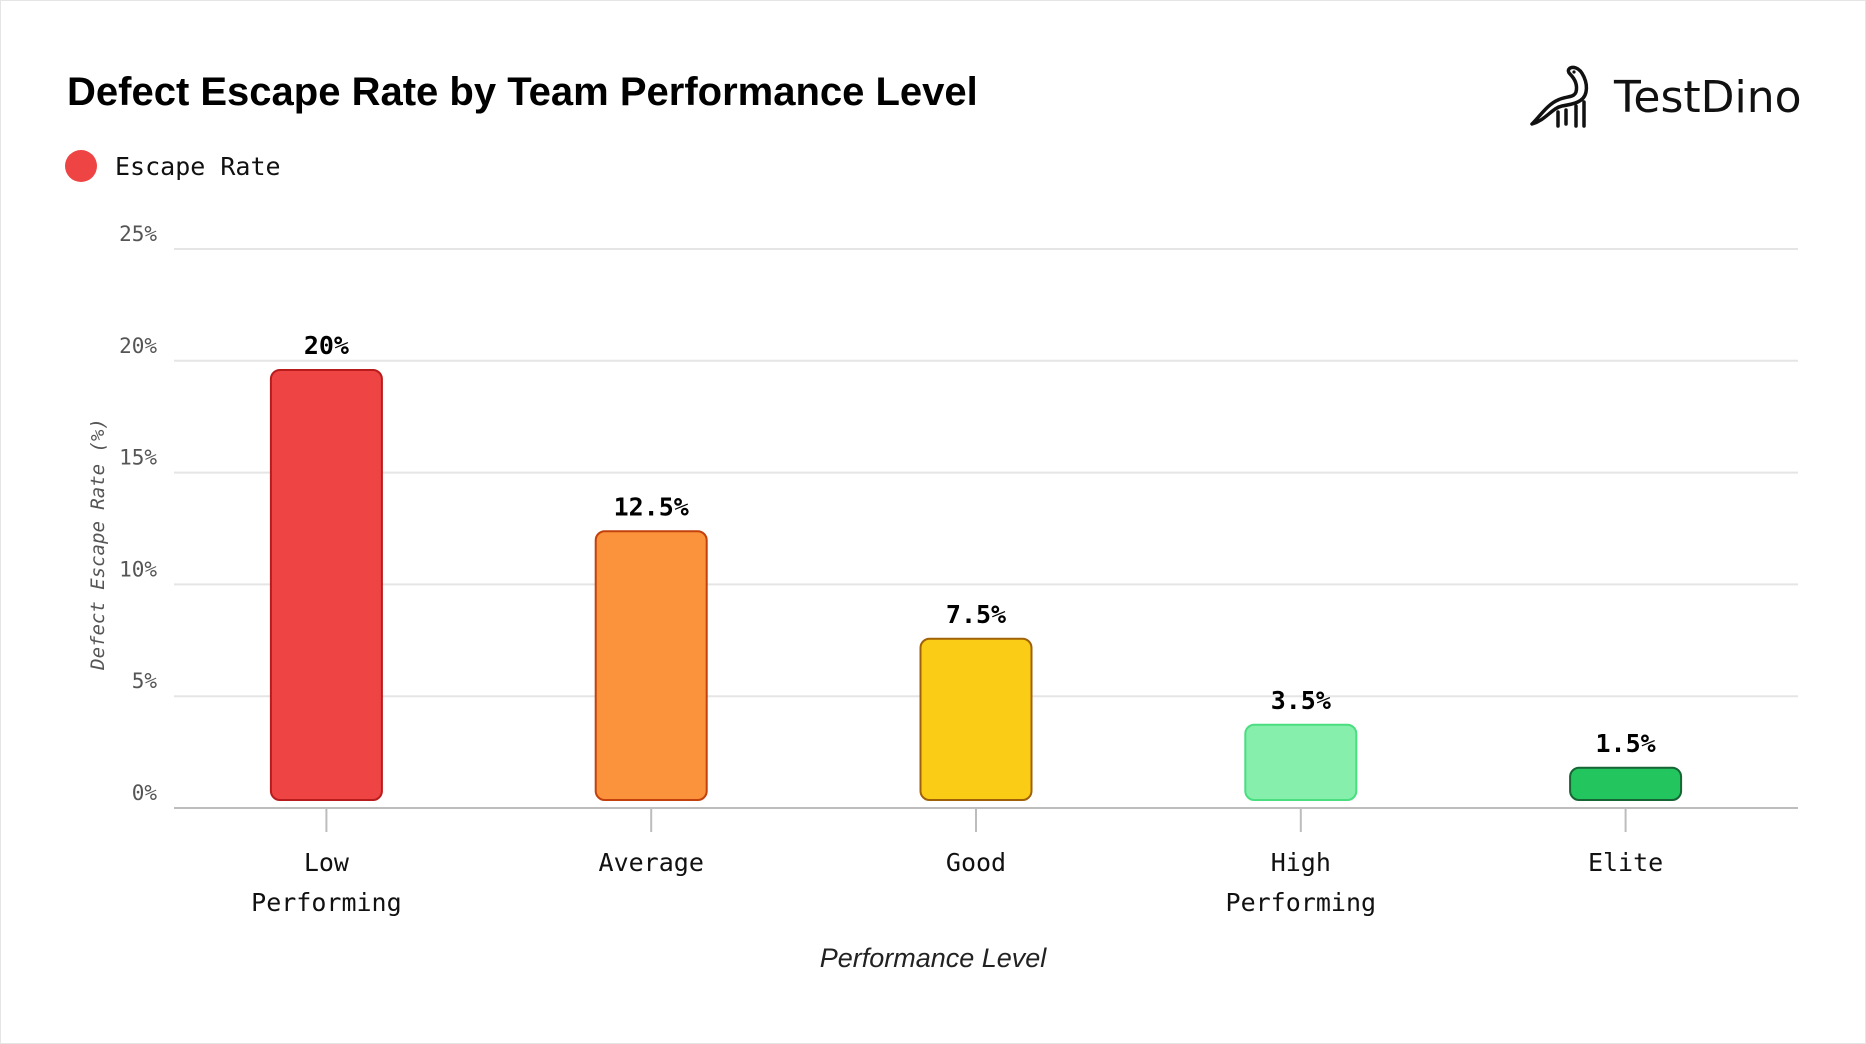 This screenshot has height=1044, width=1866. Describe the element at coordinates (651, 862) in the screenshot. I see `x-tick-label: Average` at that location.